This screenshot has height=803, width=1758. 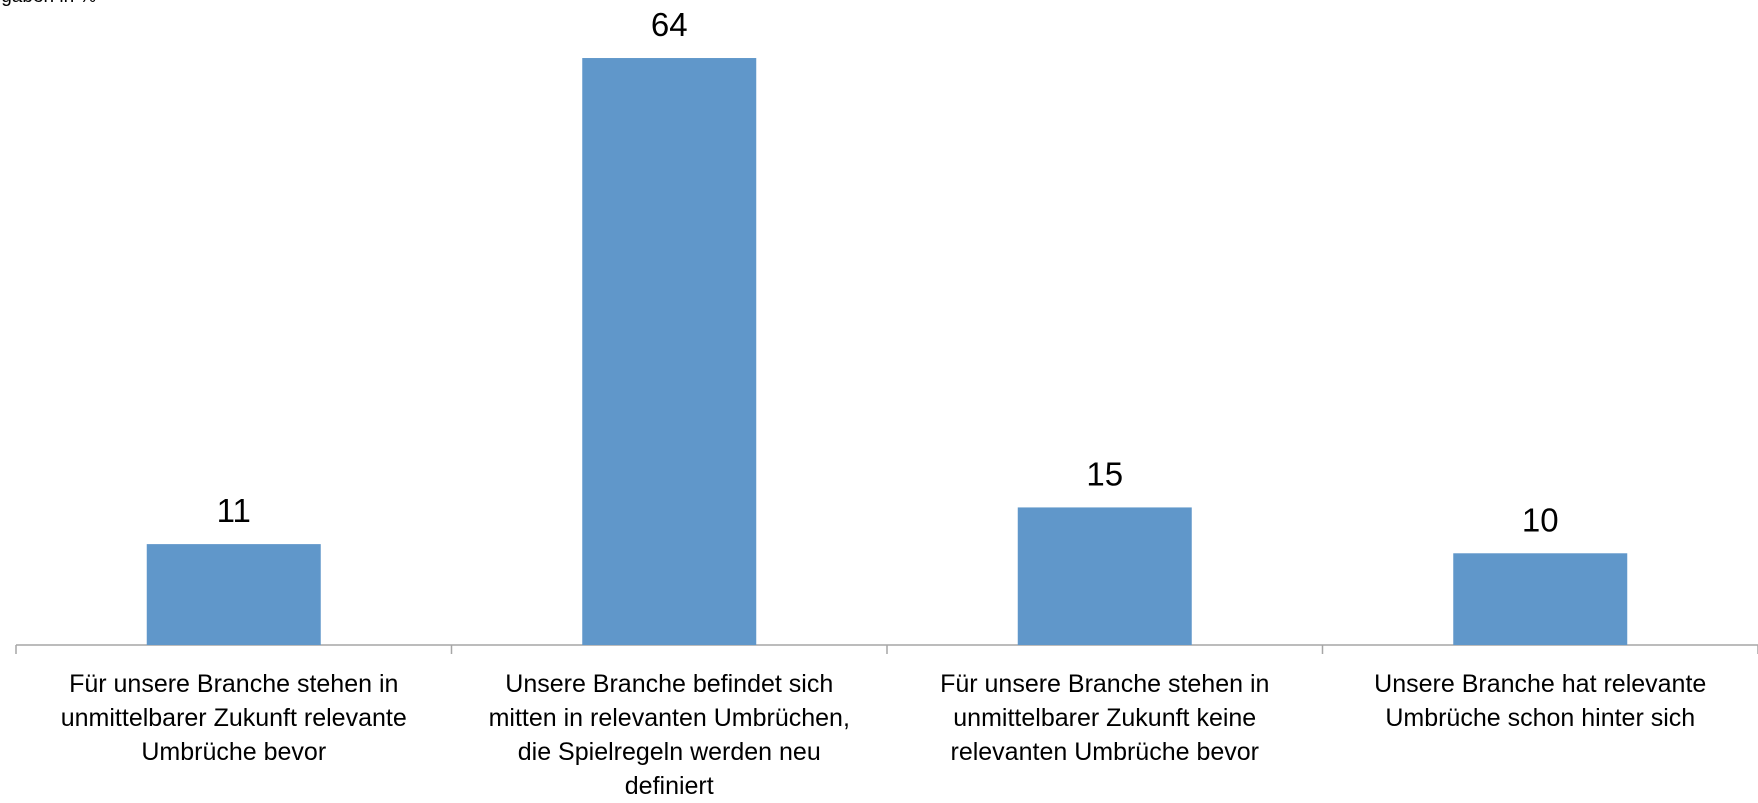 I want to click on subtitle: Angaben in %, so click(x=48, y=4).